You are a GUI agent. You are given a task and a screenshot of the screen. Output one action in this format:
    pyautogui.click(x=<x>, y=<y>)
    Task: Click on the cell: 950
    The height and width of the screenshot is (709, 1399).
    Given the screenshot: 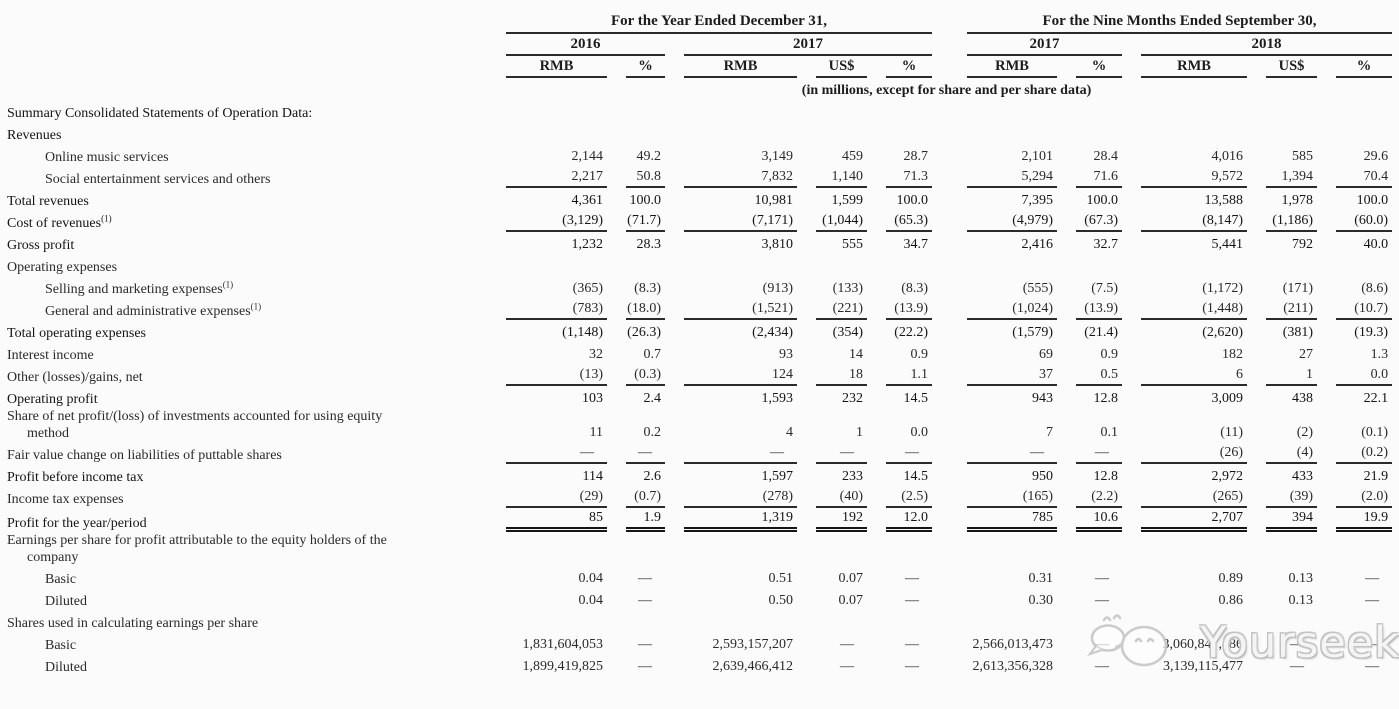 What is the action you would take?
    pyautogui.click(x=1043, y=476)
    